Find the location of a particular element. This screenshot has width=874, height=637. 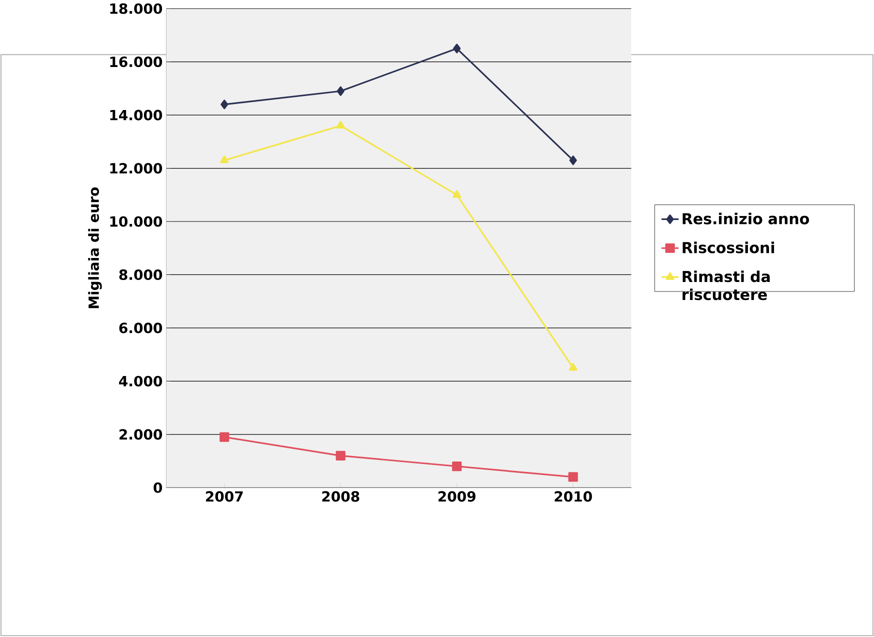

legend-label: Res.inizio anno is located at coordinates (745, 218).